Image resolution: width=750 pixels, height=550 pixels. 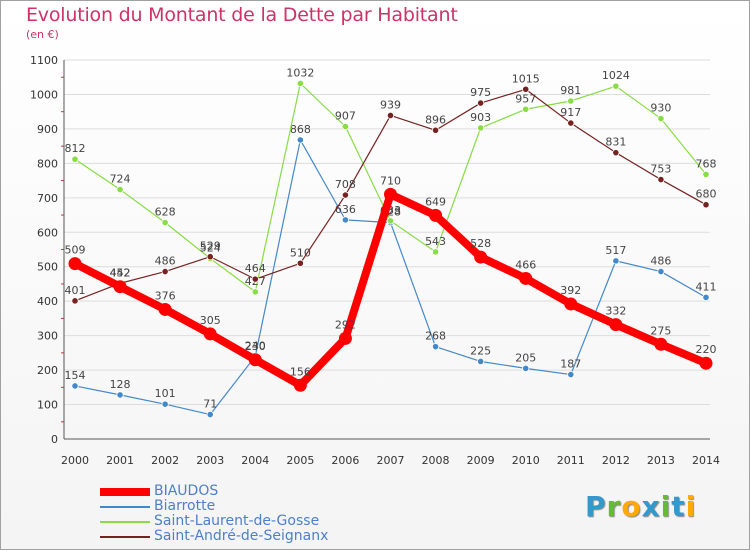 I want to click on data-label: 230, so click(x=255, y=346).